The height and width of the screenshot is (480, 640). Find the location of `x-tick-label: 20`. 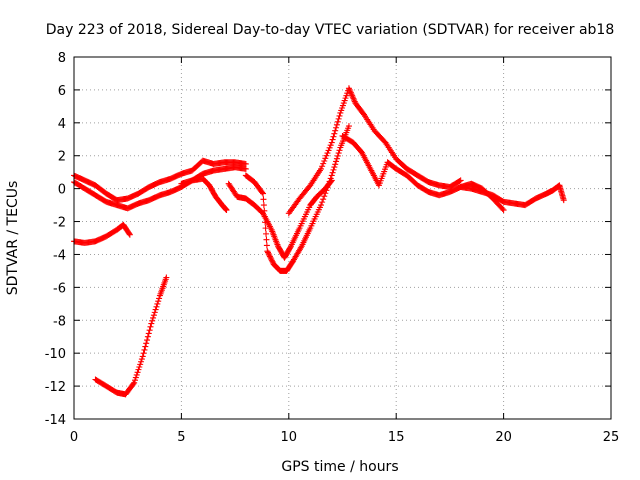

x-tick-label: 20 is located at coordinates (503, 437).